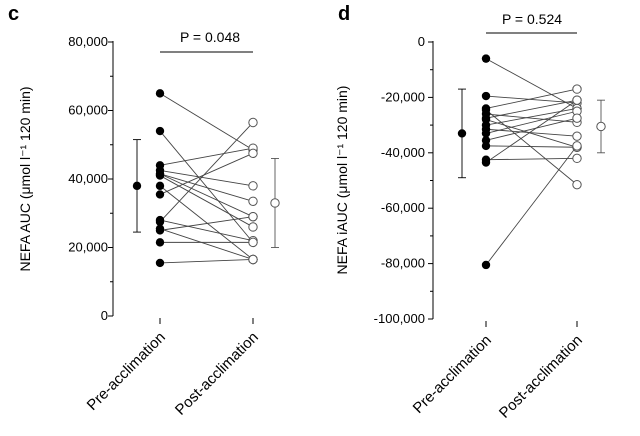 Image resolution: width=640 pixels, height=436 pixels. I want to click on y-tick-label: 20,000, so click(88, 247).